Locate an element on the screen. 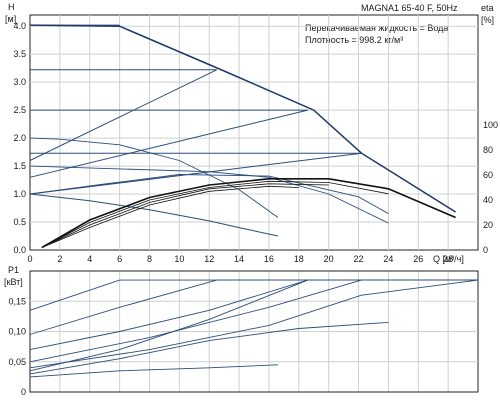 The width and height of the screenshot is (500, 400). eta-tick-label: 60 is located at coordinates (488, 175).